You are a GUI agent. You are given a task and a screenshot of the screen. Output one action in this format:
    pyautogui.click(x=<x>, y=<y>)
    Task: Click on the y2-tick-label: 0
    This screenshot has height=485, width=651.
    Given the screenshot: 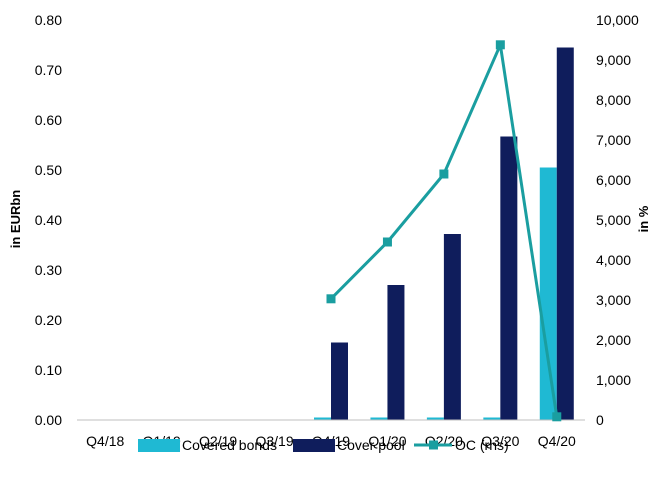 What is the action you would take?
    pyautogui.click(x=600, y=420)
    